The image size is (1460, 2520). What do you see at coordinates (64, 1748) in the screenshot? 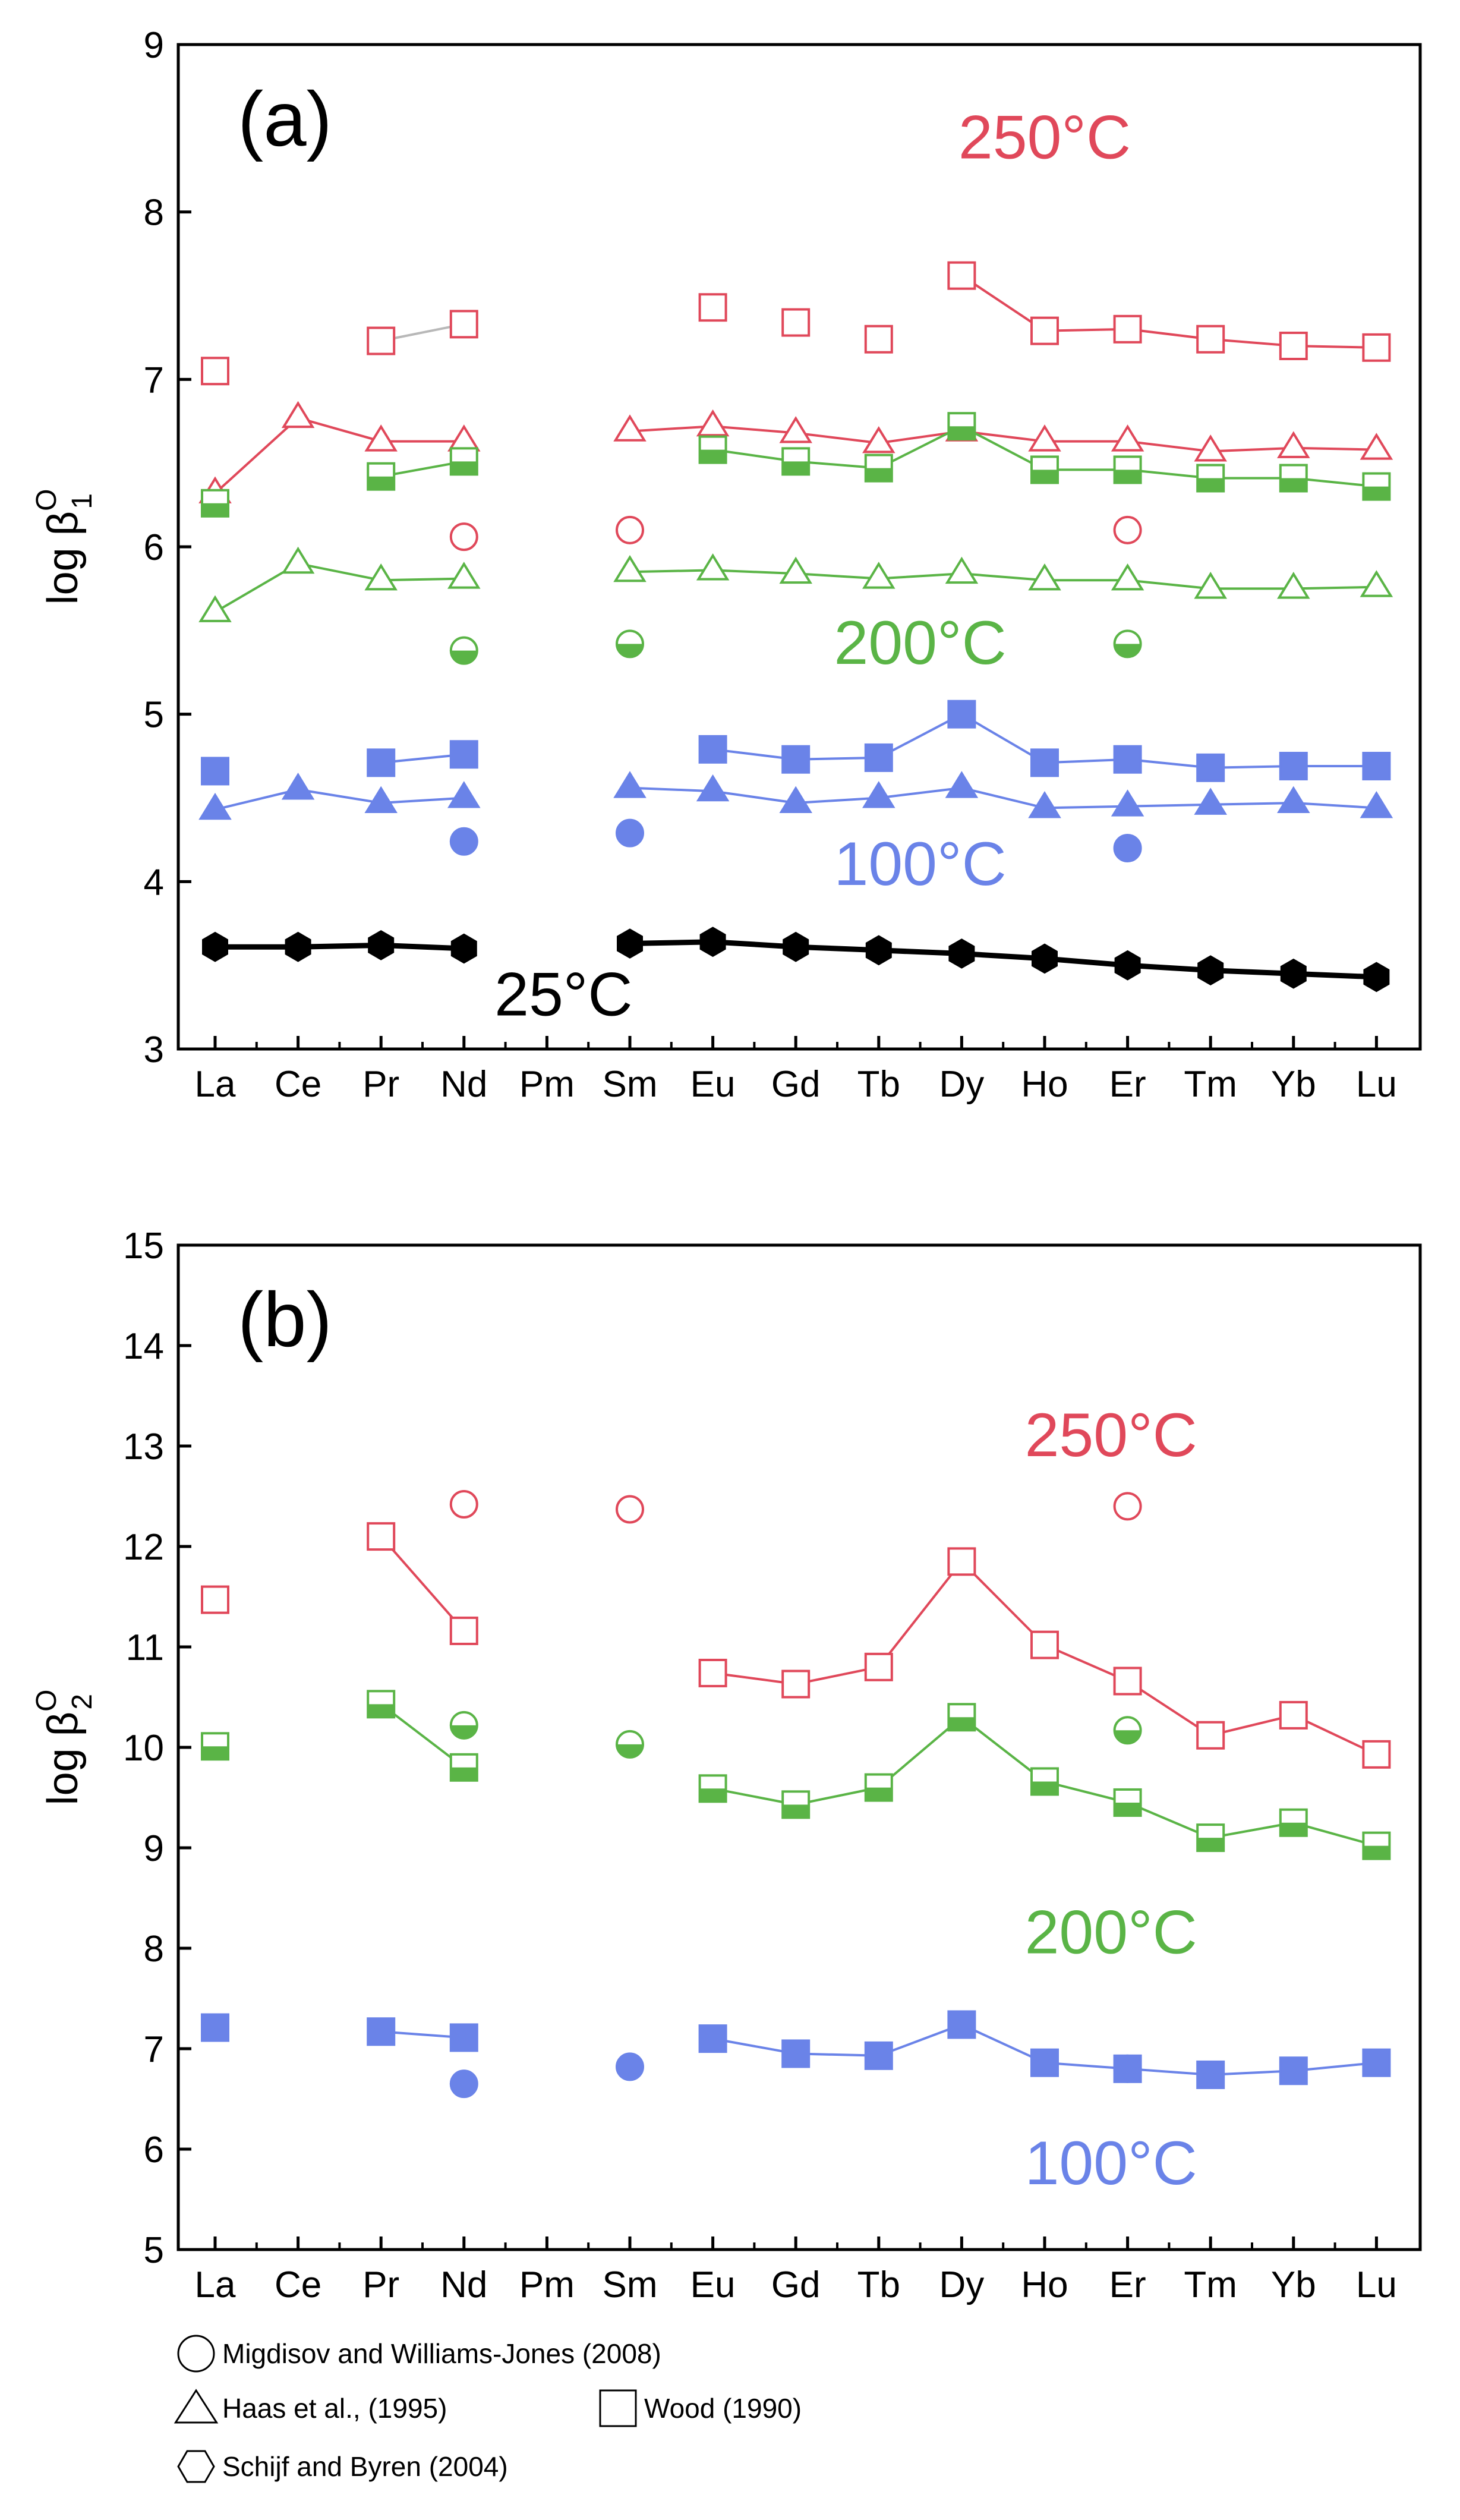
I see `y-axis-label: log βO 2` at bounding box center [64, 1748].